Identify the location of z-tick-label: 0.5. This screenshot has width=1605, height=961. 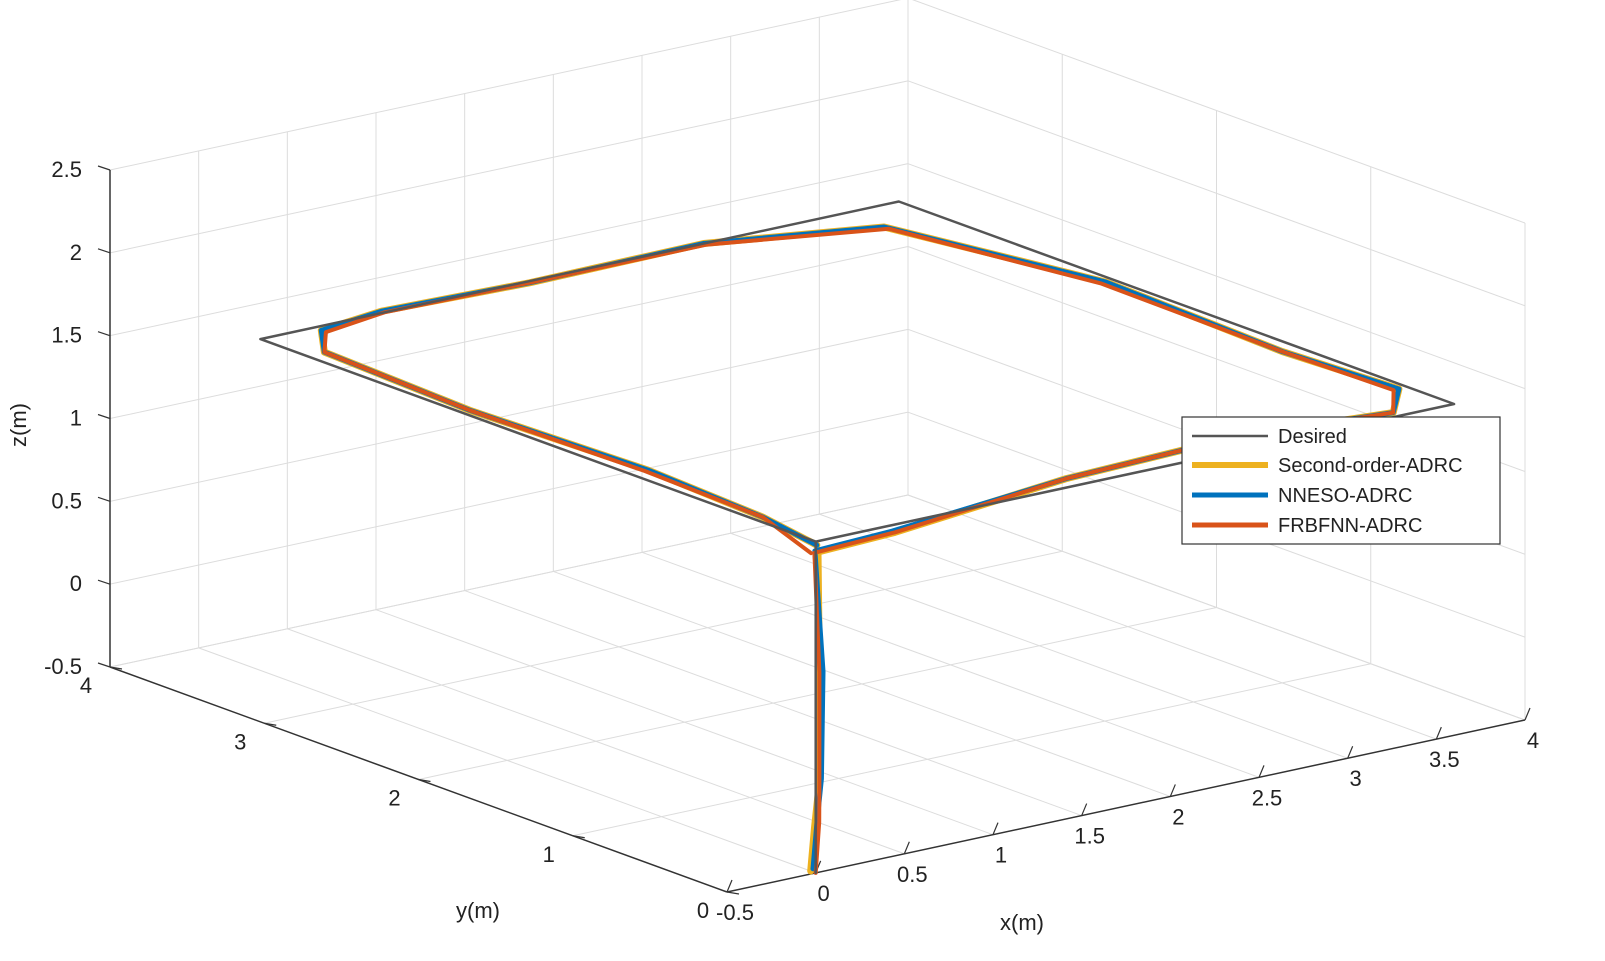
(66, 500).